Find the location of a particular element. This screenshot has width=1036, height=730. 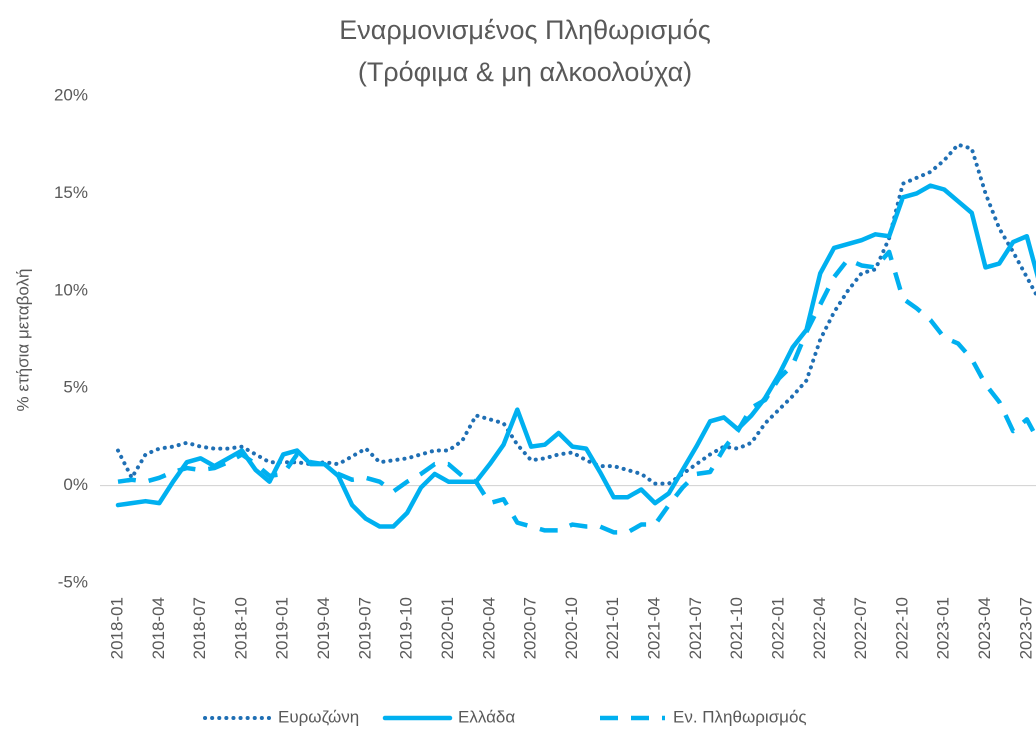

x-tick-label: 2018-10 is located at coordinates (240, 628).